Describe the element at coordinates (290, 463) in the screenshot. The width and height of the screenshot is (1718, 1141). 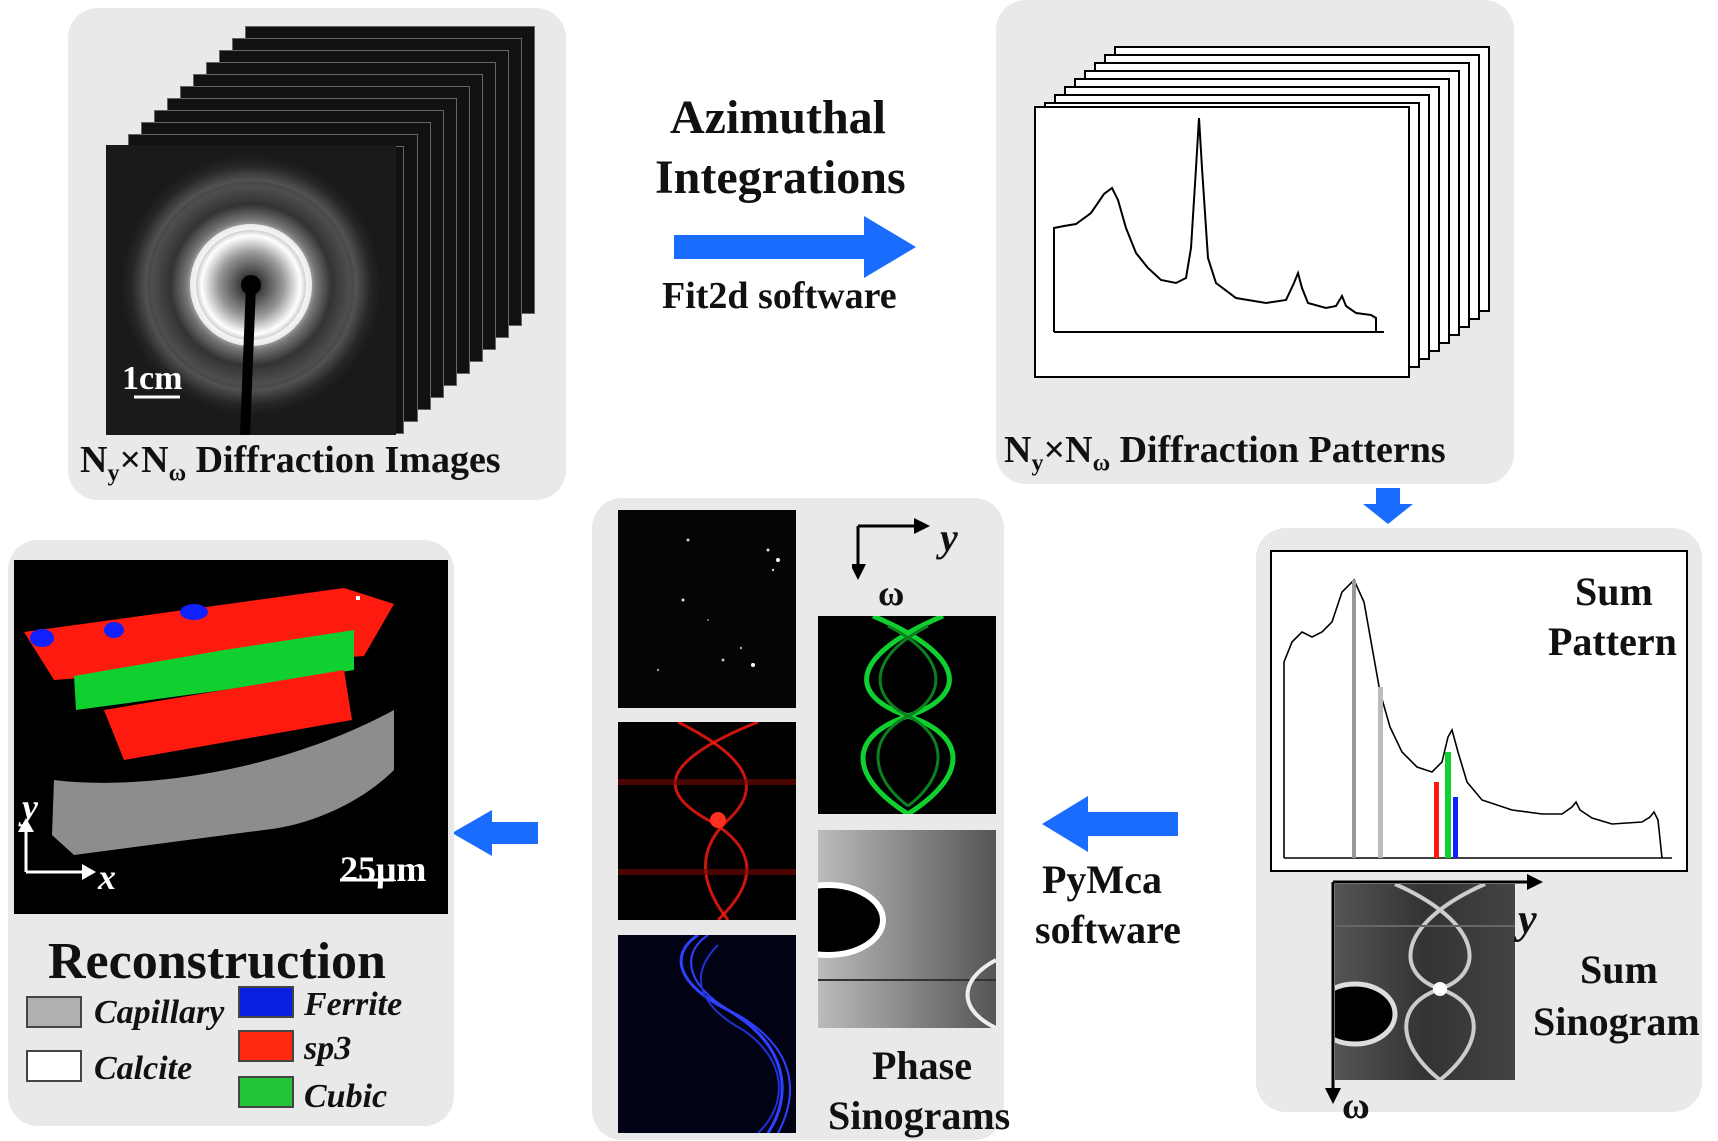
I see `diffraction-images-caption: Ny×Nω Diffraction Images` at that location.